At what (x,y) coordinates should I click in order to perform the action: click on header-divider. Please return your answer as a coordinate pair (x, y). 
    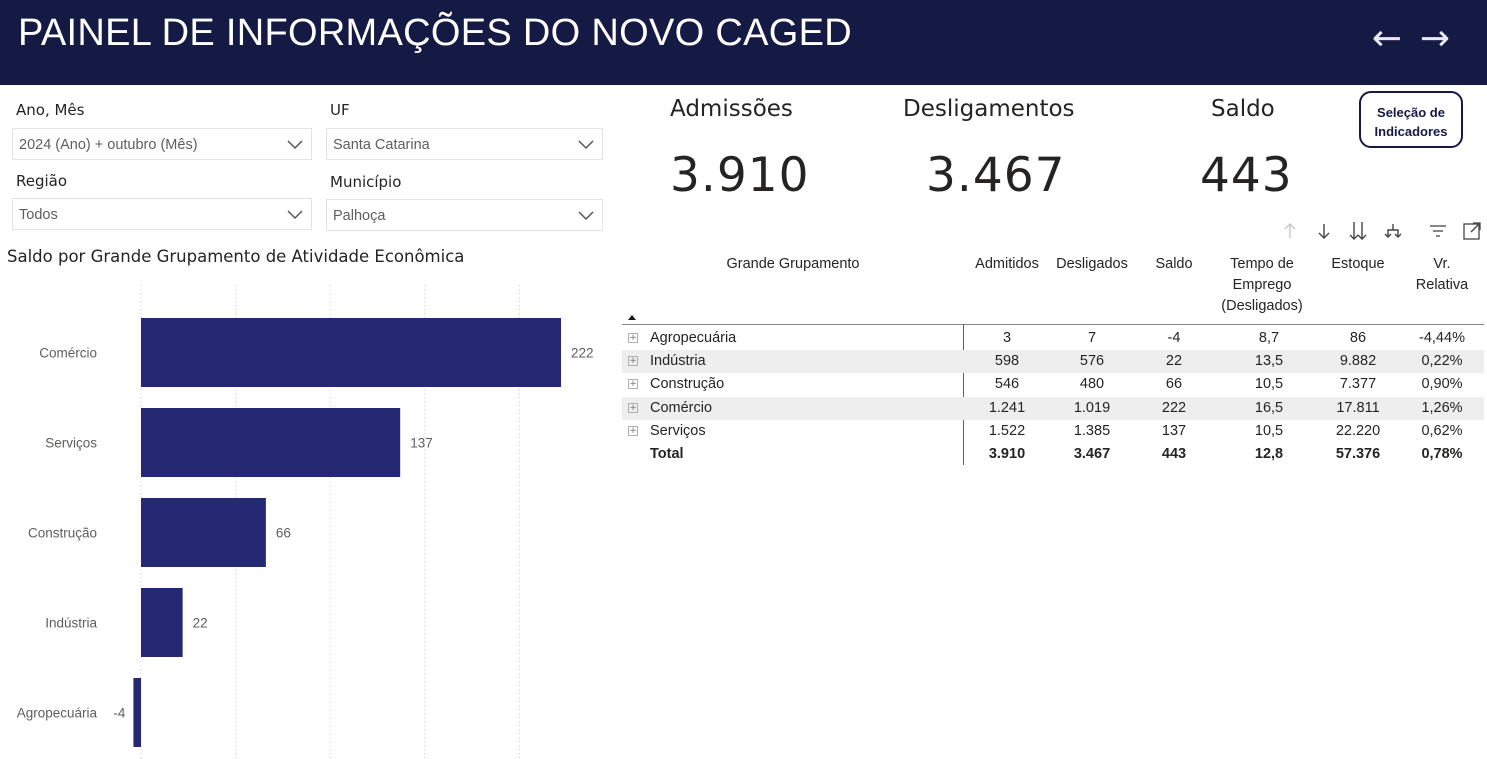
    Looking at the image, I should click on (1053, 324).